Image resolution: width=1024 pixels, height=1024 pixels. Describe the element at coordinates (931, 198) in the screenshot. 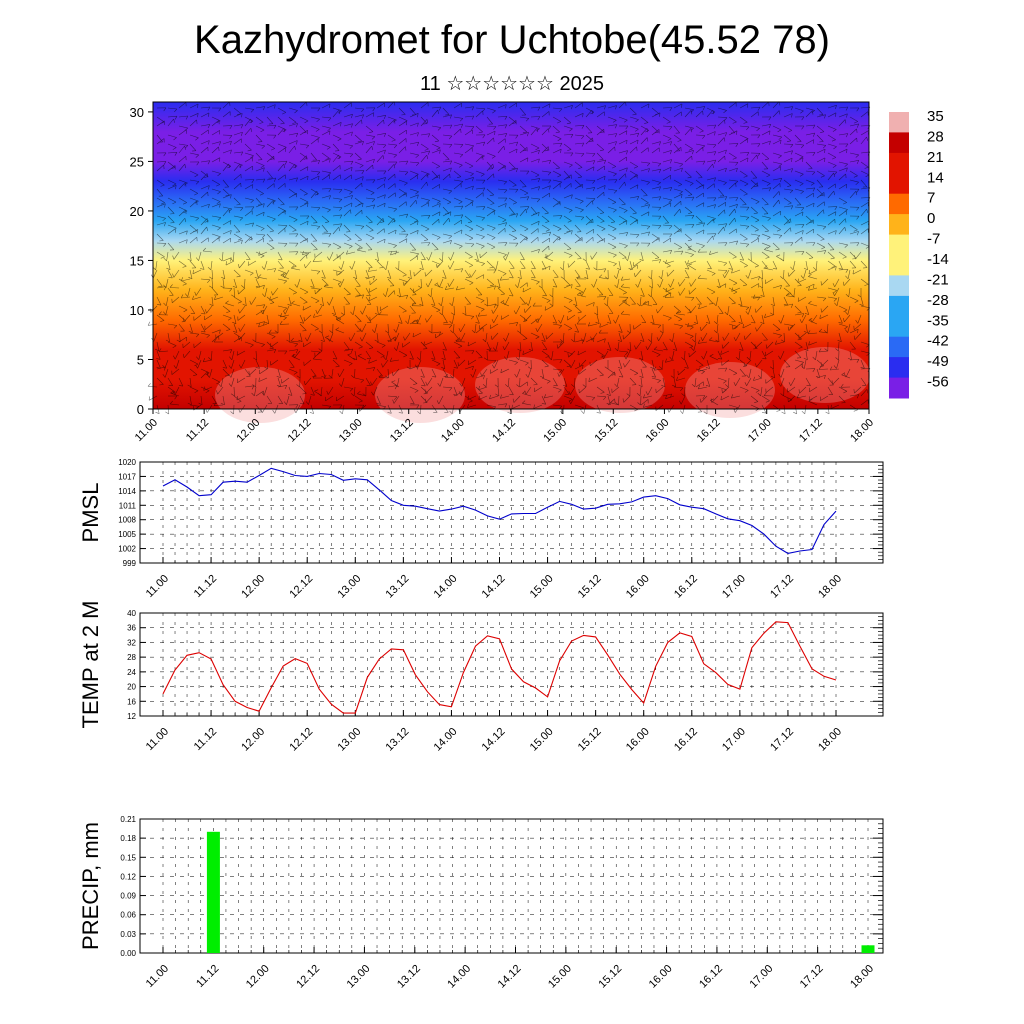

I see `colorbar-label: 7` at that location.